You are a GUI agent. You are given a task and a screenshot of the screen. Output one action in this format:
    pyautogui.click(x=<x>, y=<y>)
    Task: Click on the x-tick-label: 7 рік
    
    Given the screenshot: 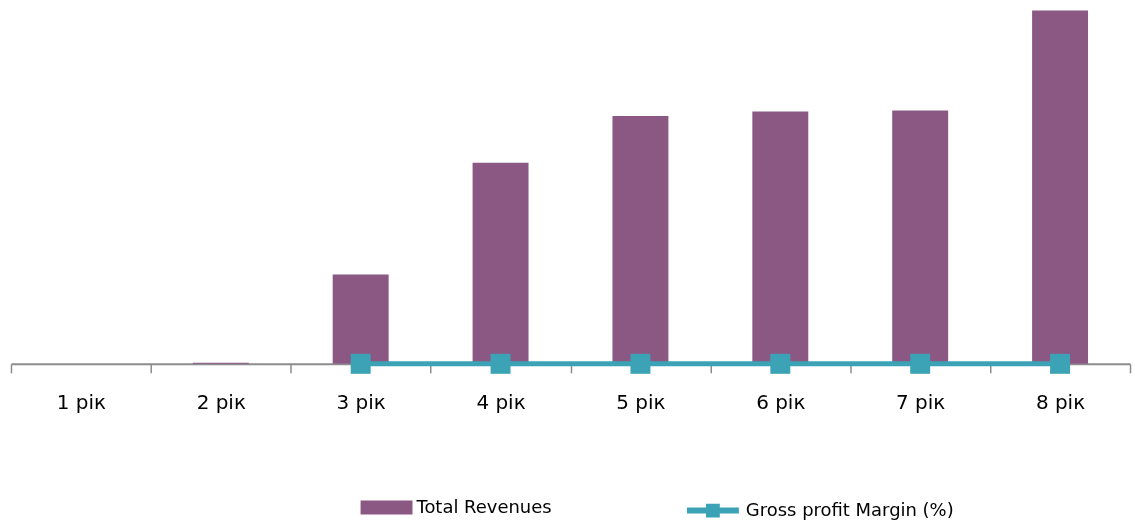 What is the action you would take?
    pyautogui.click(x=921, y=402)
    